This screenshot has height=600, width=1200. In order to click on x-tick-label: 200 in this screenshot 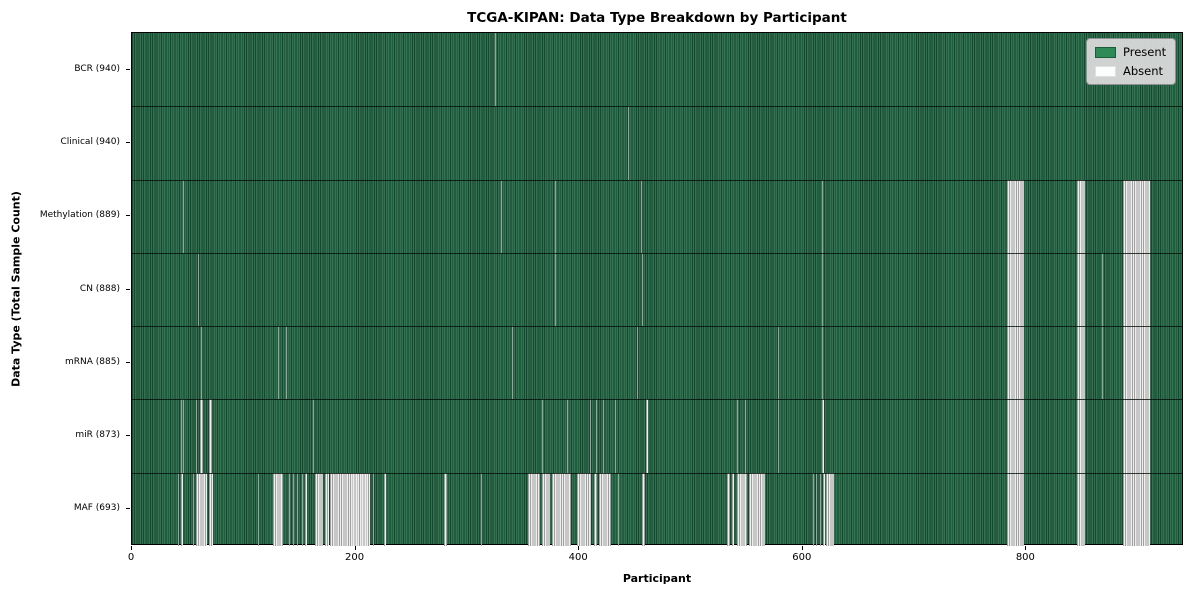, I will do `click(355, 557)`.